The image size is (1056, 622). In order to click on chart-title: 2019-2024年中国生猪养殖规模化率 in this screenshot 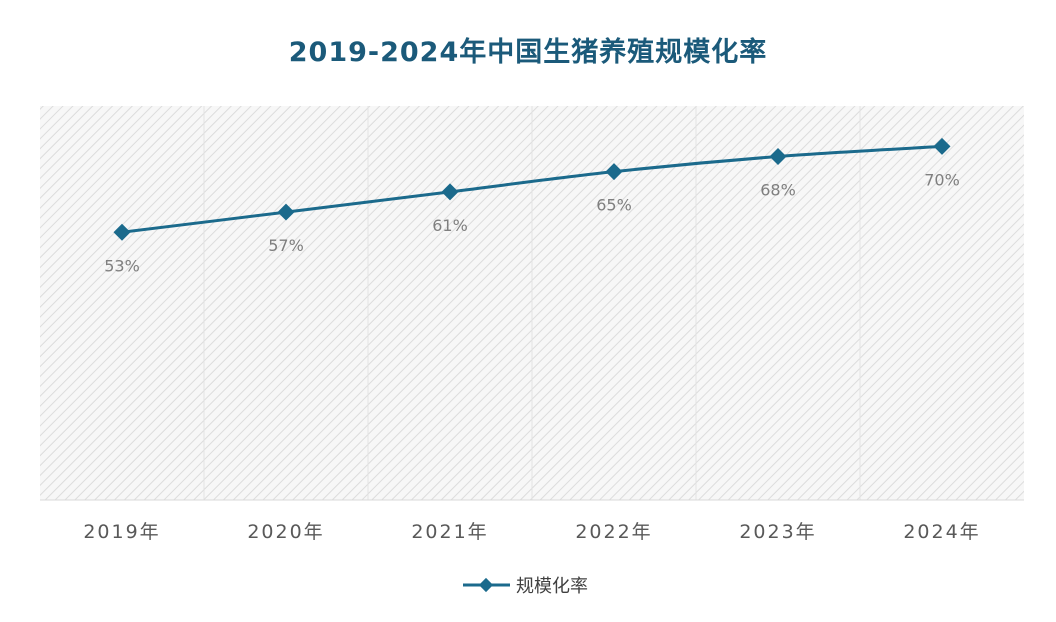, I will do `click(528, 52)`.